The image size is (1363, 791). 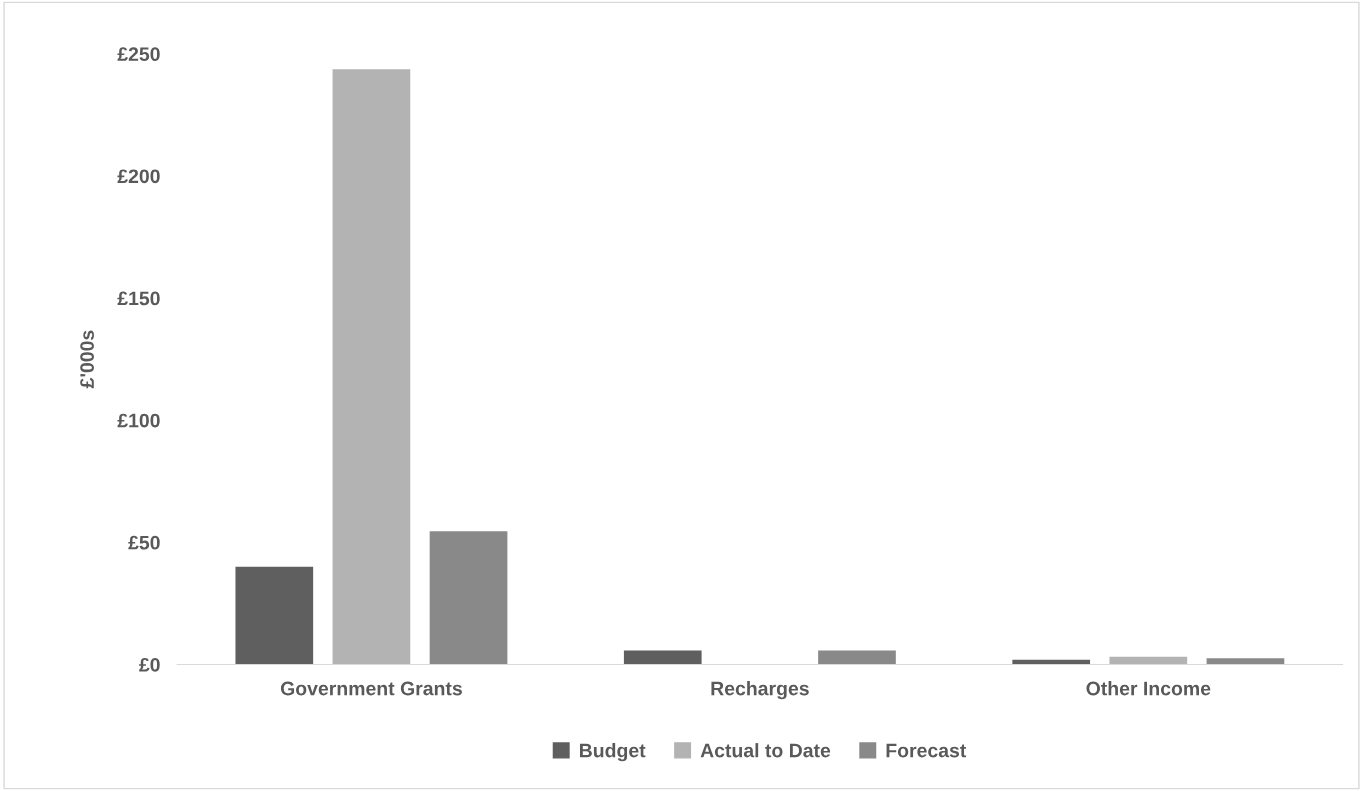 I want to click on legend-label: Budget, so click(x=613, y=752).